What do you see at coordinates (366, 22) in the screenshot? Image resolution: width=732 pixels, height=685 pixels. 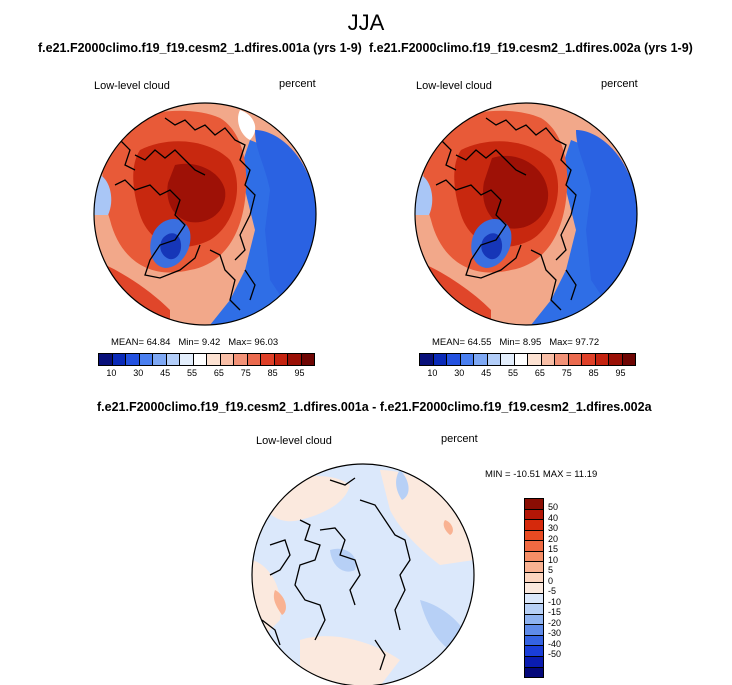 I see `figure-title: JJA` at bounding box center [366, 22].